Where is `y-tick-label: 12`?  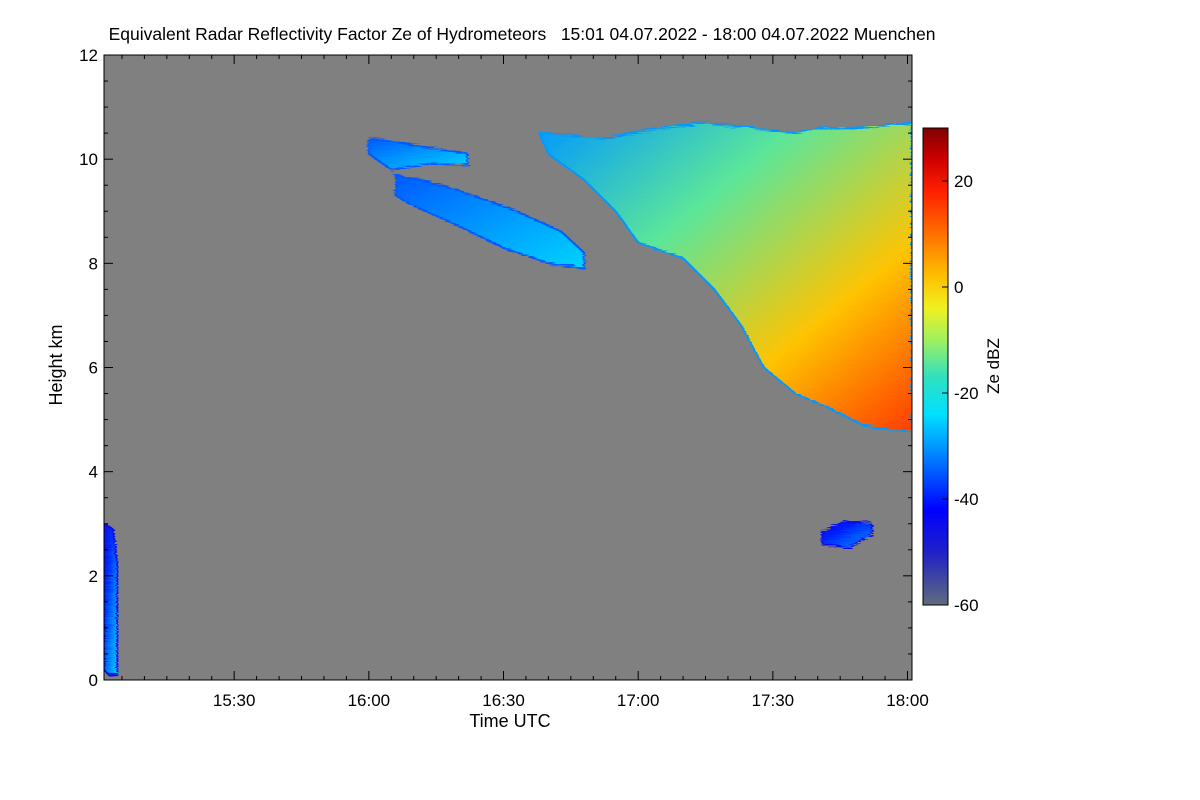 y-tick-label: 12 is located at coordinates (88, 55).